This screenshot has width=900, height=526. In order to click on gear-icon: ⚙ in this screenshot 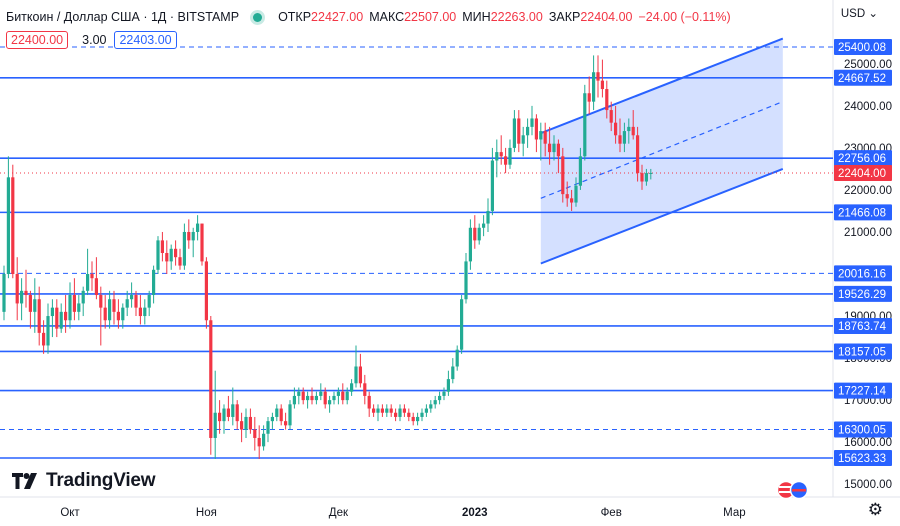, I will do `click(875, 509)`.